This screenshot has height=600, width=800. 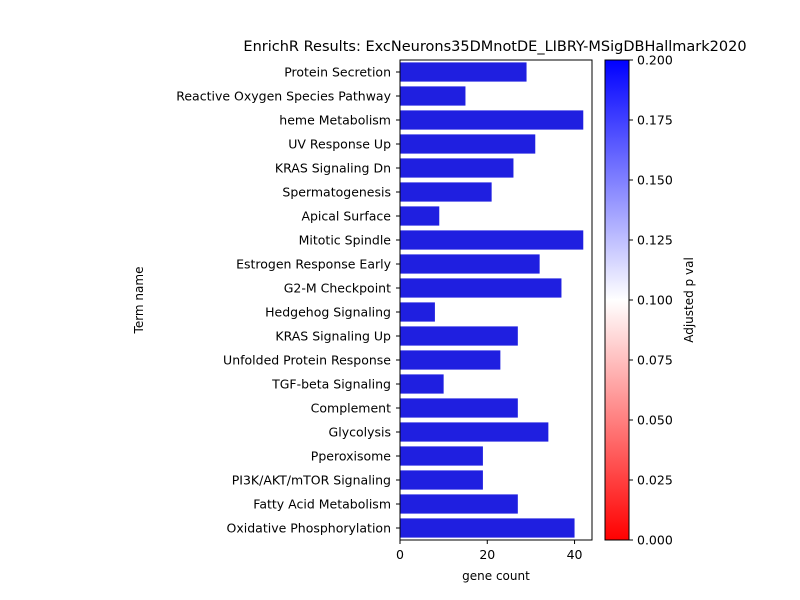 I want to click on y-tick-label: KRAS Signaling Dn, so click(x=333, y=168).